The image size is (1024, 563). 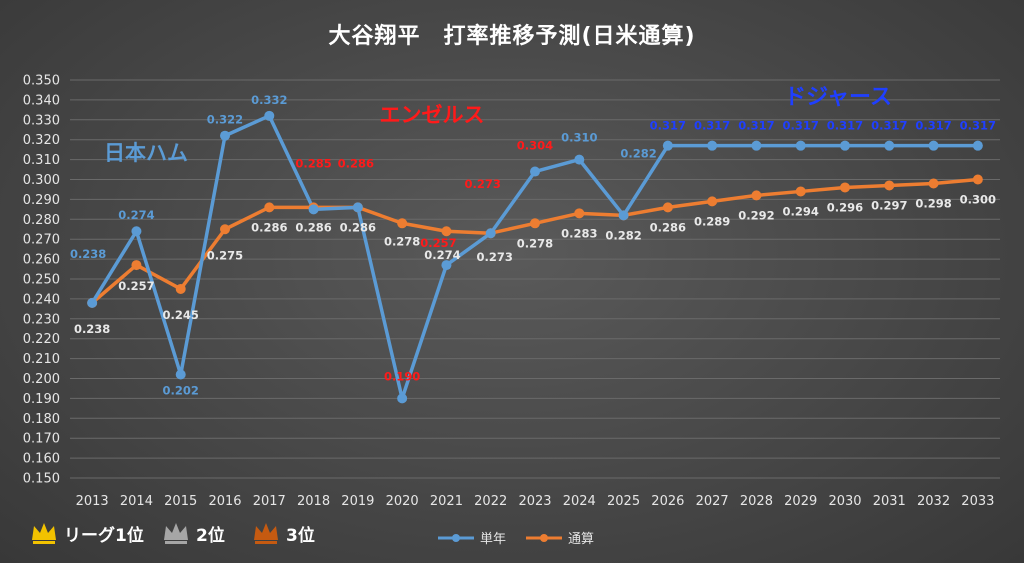 What do you see at coordinates (313, 501) in the screenshot?
I see `x-tick-label: 2018` at bounding box center [313, 501].